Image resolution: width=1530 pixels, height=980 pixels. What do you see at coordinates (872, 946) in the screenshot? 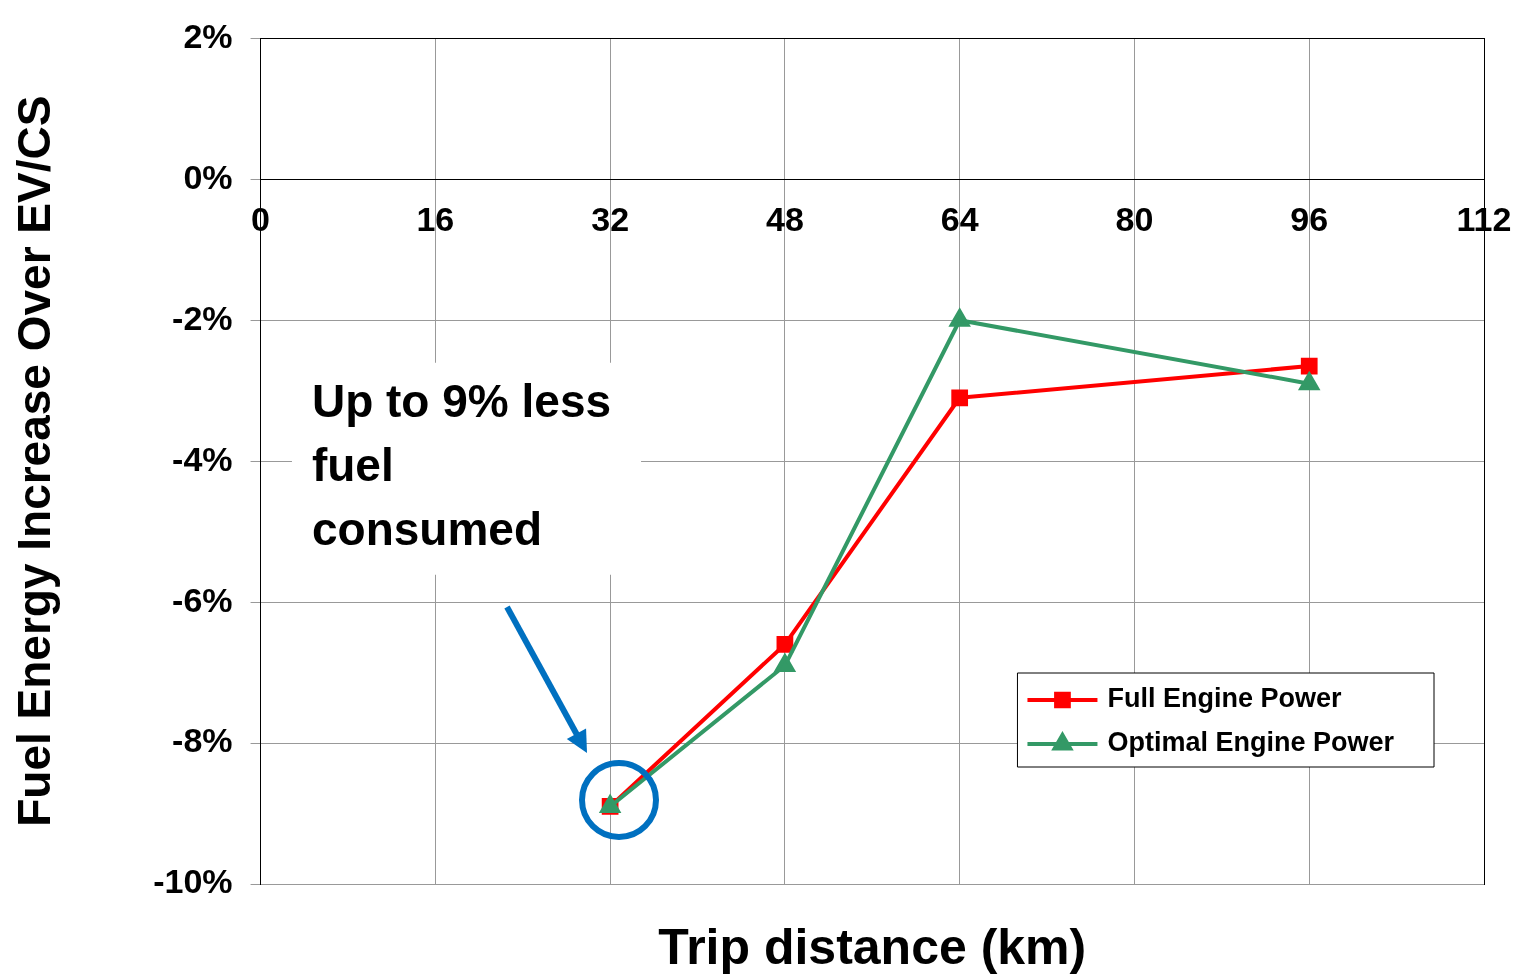
I see `x-axis-title: Trip distance (km)` at bounding box center [872, 946].